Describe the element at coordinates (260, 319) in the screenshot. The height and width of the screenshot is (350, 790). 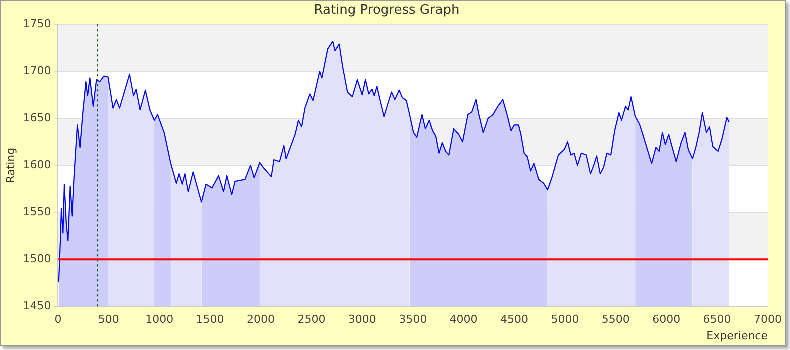
I see `x-tick-label: 2000` at that location.